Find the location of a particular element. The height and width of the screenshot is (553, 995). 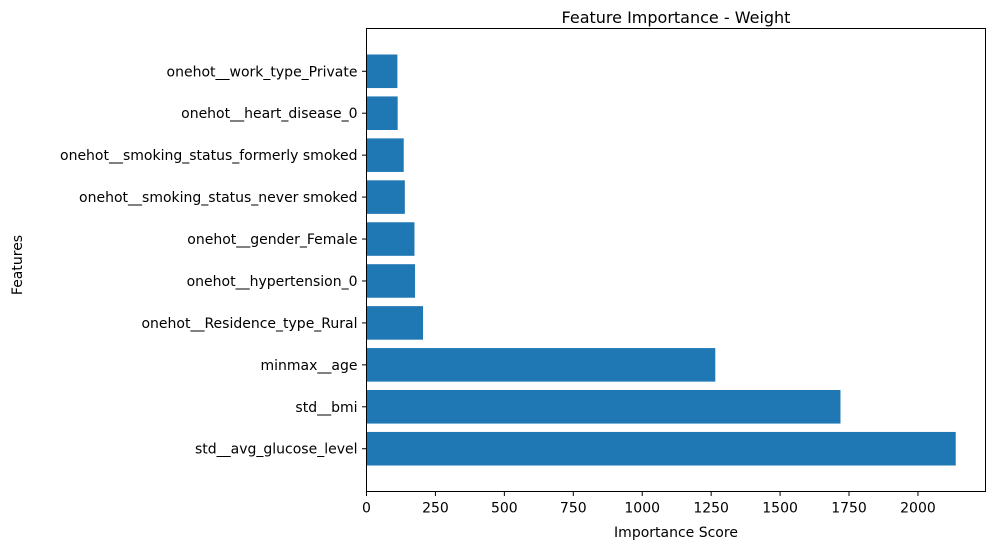

y-tick-label: std__bmi is located at coordinates (326, 408).